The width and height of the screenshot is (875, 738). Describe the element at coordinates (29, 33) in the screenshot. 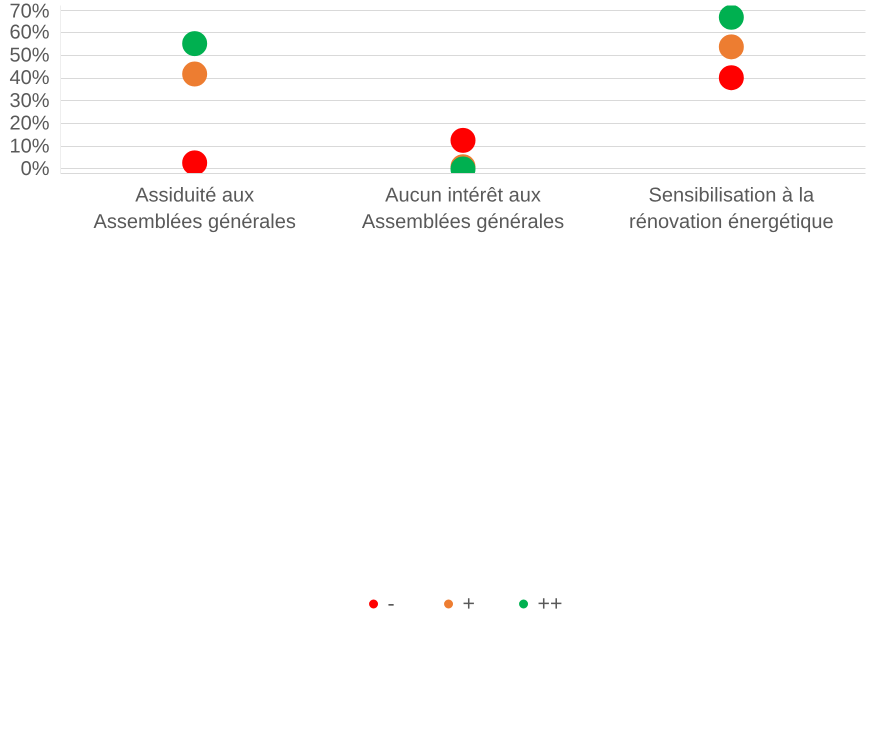

I see `y-tick-label: 60%` at that location.